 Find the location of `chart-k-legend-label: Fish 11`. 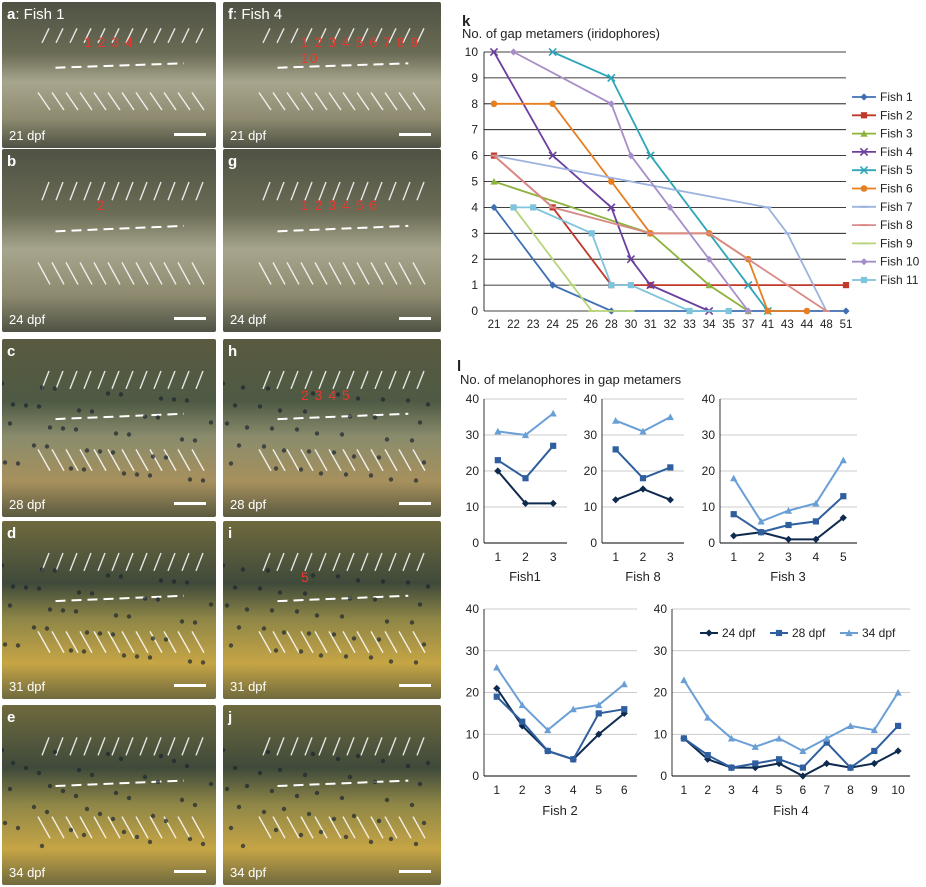

chart-k-legend-label: Fish 11 is located at coordinates (899, 280).